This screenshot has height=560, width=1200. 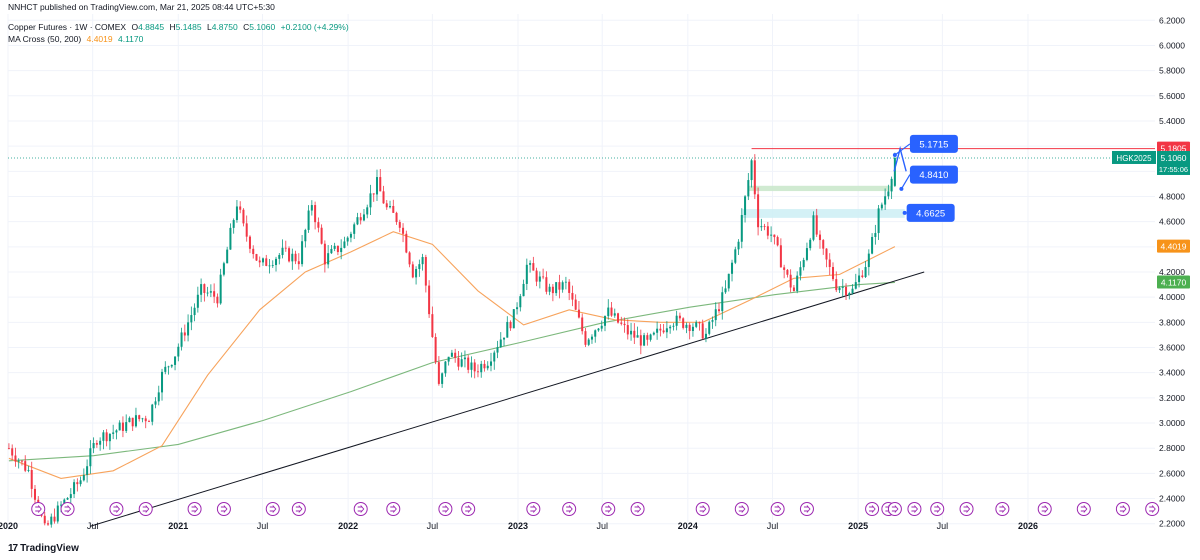 What do you see at coordinates (172, 27) in the screenshot?
I see `high-label: H` at bounding box center [172, 27].